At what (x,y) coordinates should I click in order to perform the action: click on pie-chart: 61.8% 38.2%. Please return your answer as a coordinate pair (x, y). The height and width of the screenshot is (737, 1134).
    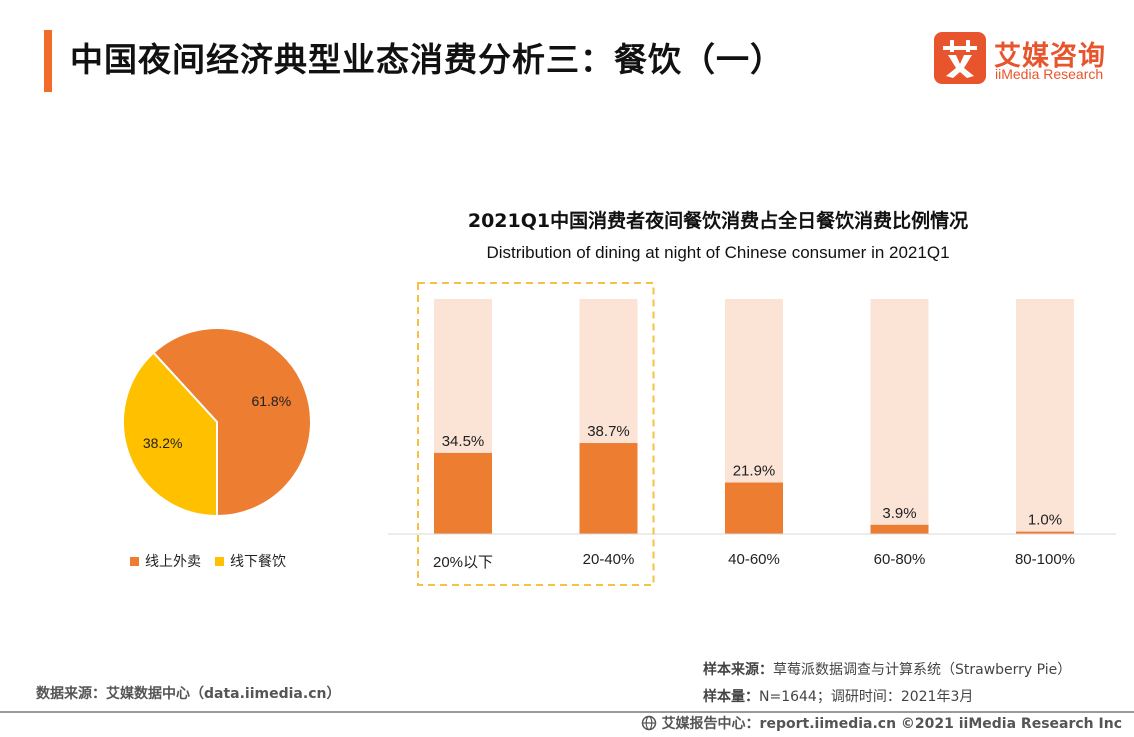
    Looking at the image, I should click on (217, 422).